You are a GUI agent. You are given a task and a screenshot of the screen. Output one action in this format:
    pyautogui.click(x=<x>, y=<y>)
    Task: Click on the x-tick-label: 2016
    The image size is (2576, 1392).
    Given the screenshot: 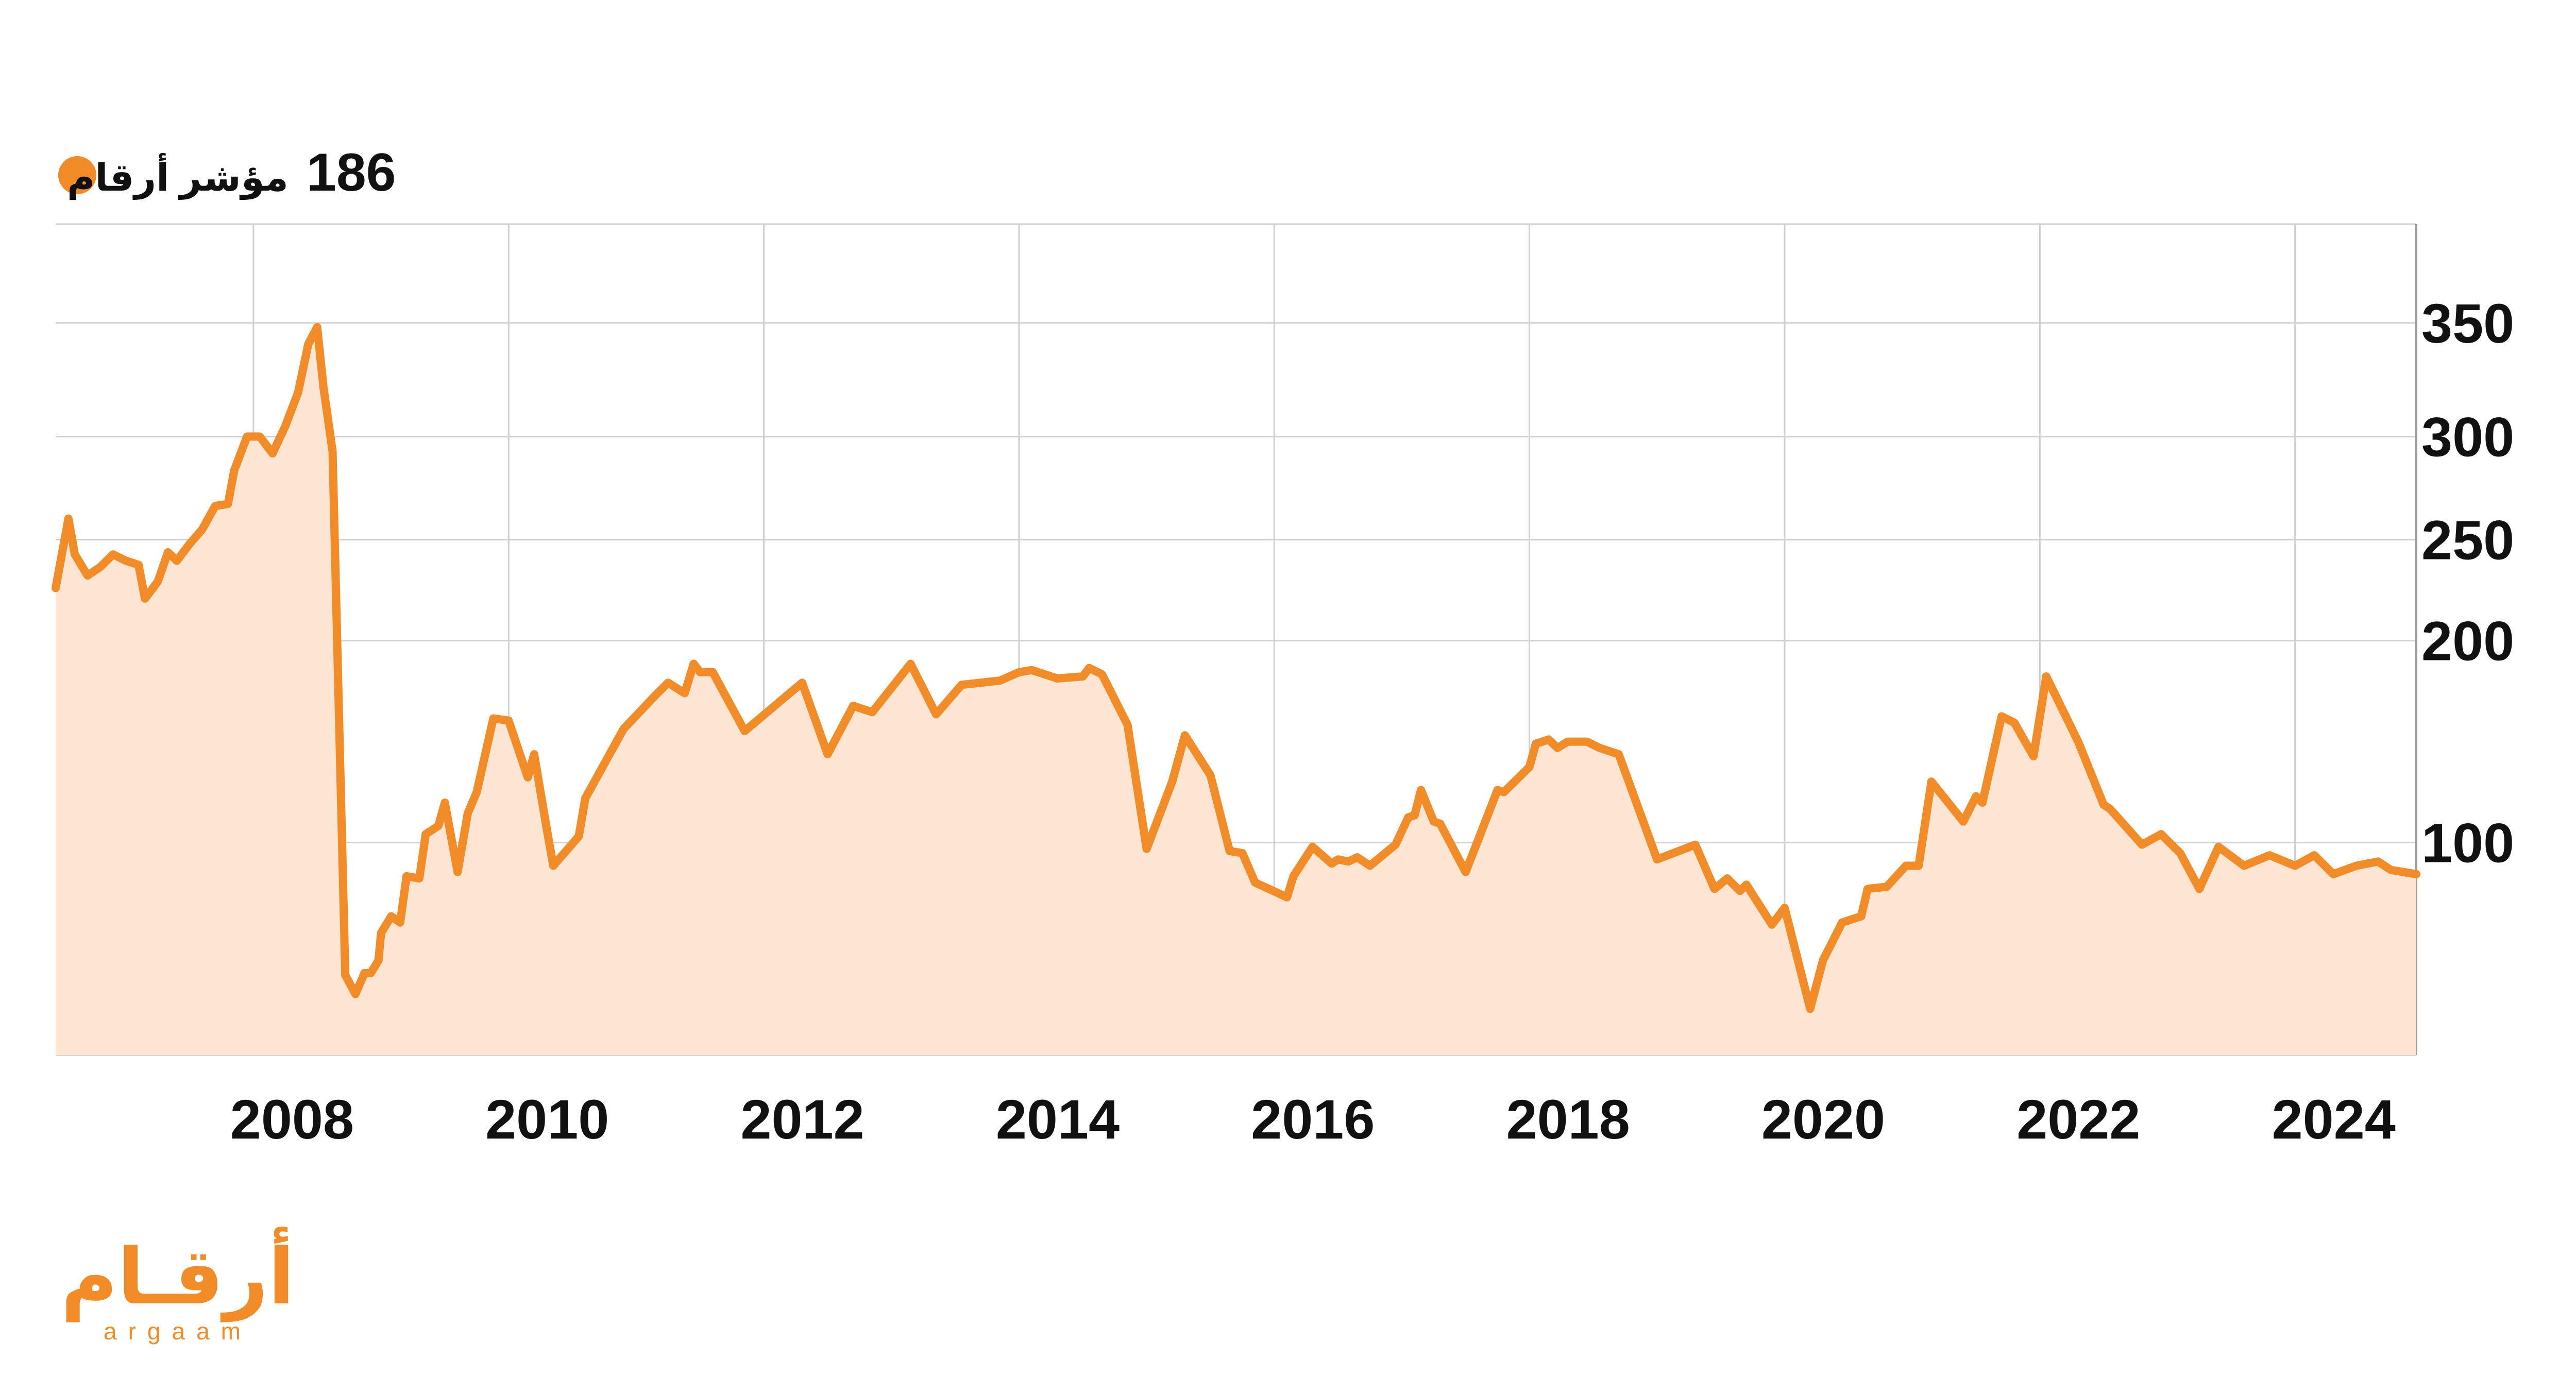 What is the action you would take?
    pyautogui.click(x=1313, y=1119)
    